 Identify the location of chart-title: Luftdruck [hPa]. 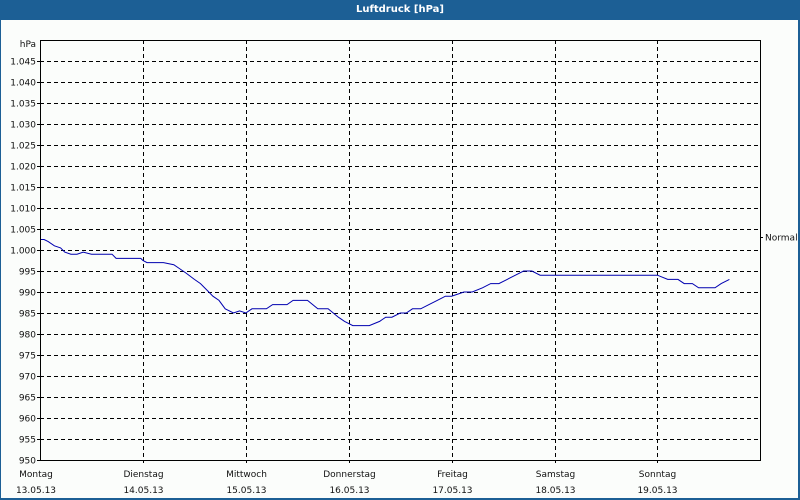
(400, 9).